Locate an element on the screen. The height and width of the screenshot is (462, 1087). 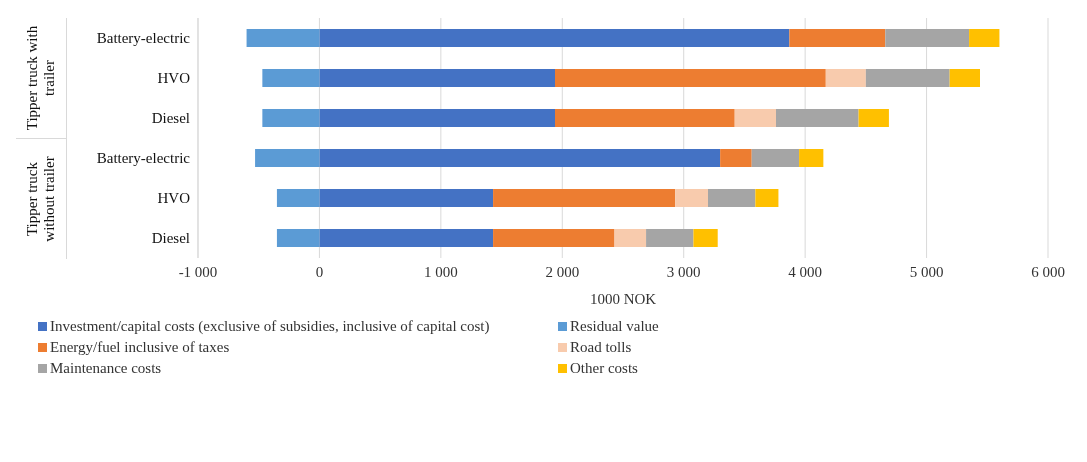
text: Tipper truck with trailer is located at coordinates (41, 78).